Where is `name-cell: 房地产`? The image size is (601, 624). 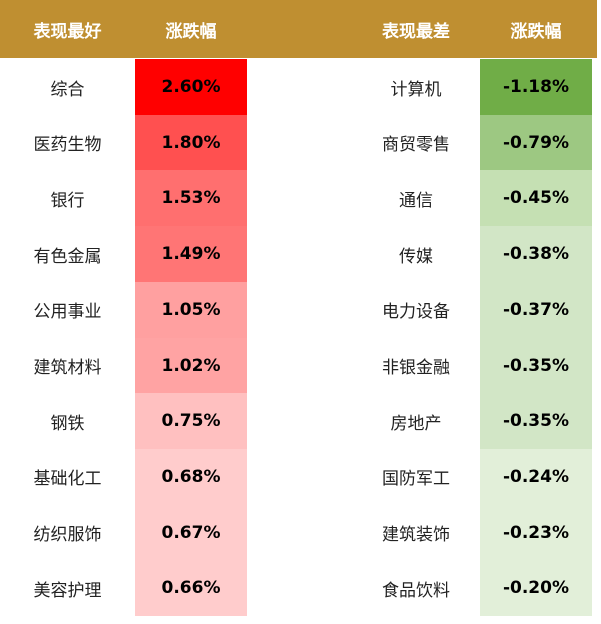 name-cell: 房地产 is located at coordinates (416, 423).